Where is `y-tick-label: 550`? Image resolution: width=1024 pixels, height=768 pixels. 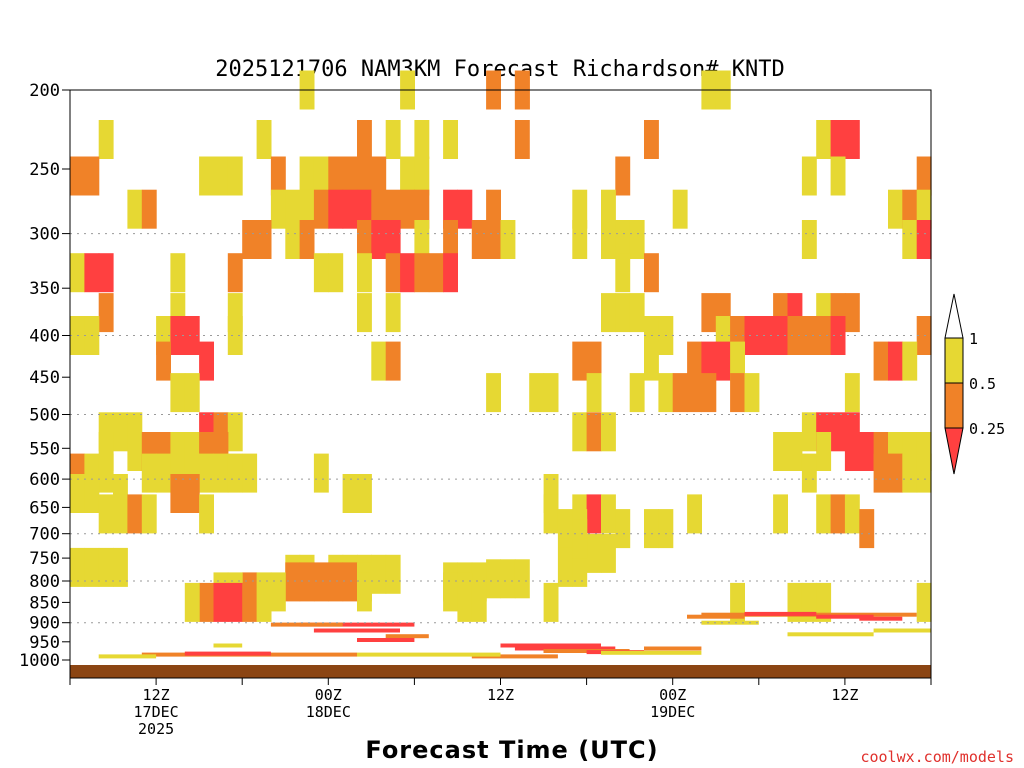 y-tick-label: 550 is located at coordinates (44, 449).